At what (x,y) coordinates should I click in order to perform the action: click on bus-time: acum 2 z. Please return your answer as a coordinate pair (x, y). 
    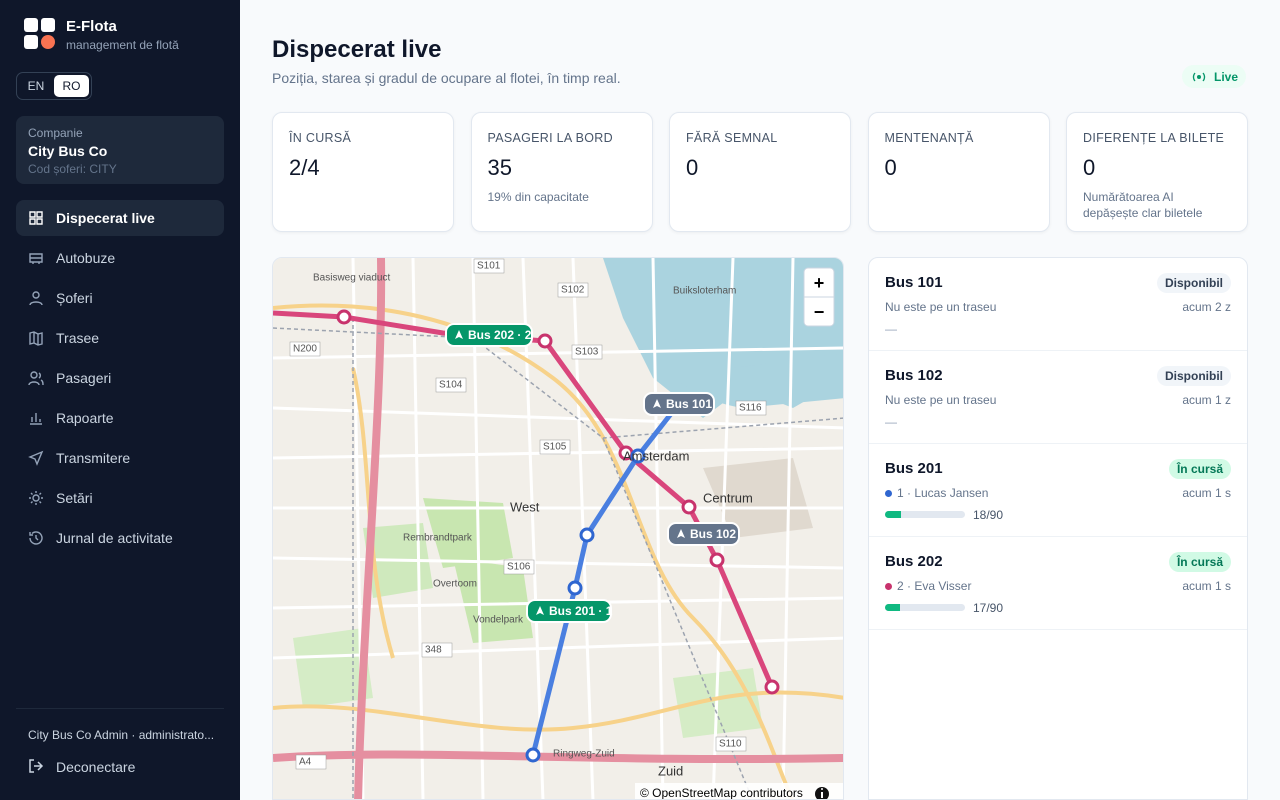
    Looking at the image, I should click on (1206, 307).